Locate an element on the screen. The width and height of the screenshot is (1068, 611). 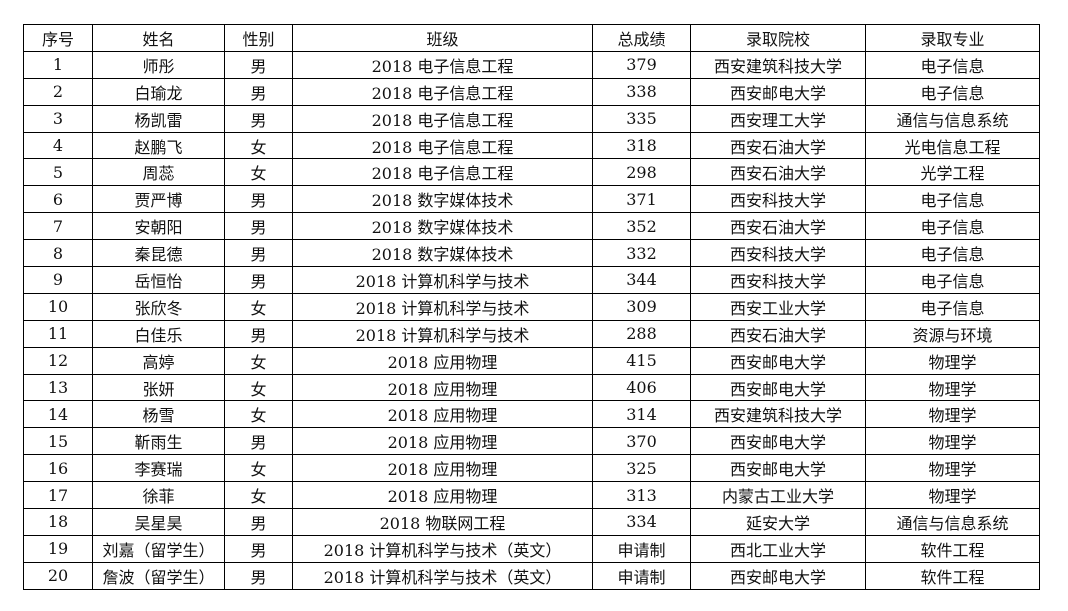
cell-name: 詹波（留学生） is located at coordinates (158, 575).